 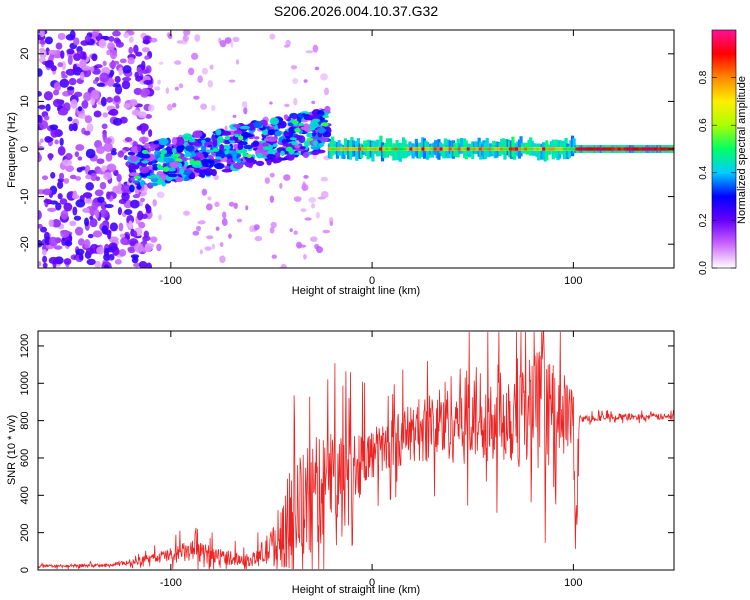 I want to click on x-tick-label: 100, so click(x=573, y=583).